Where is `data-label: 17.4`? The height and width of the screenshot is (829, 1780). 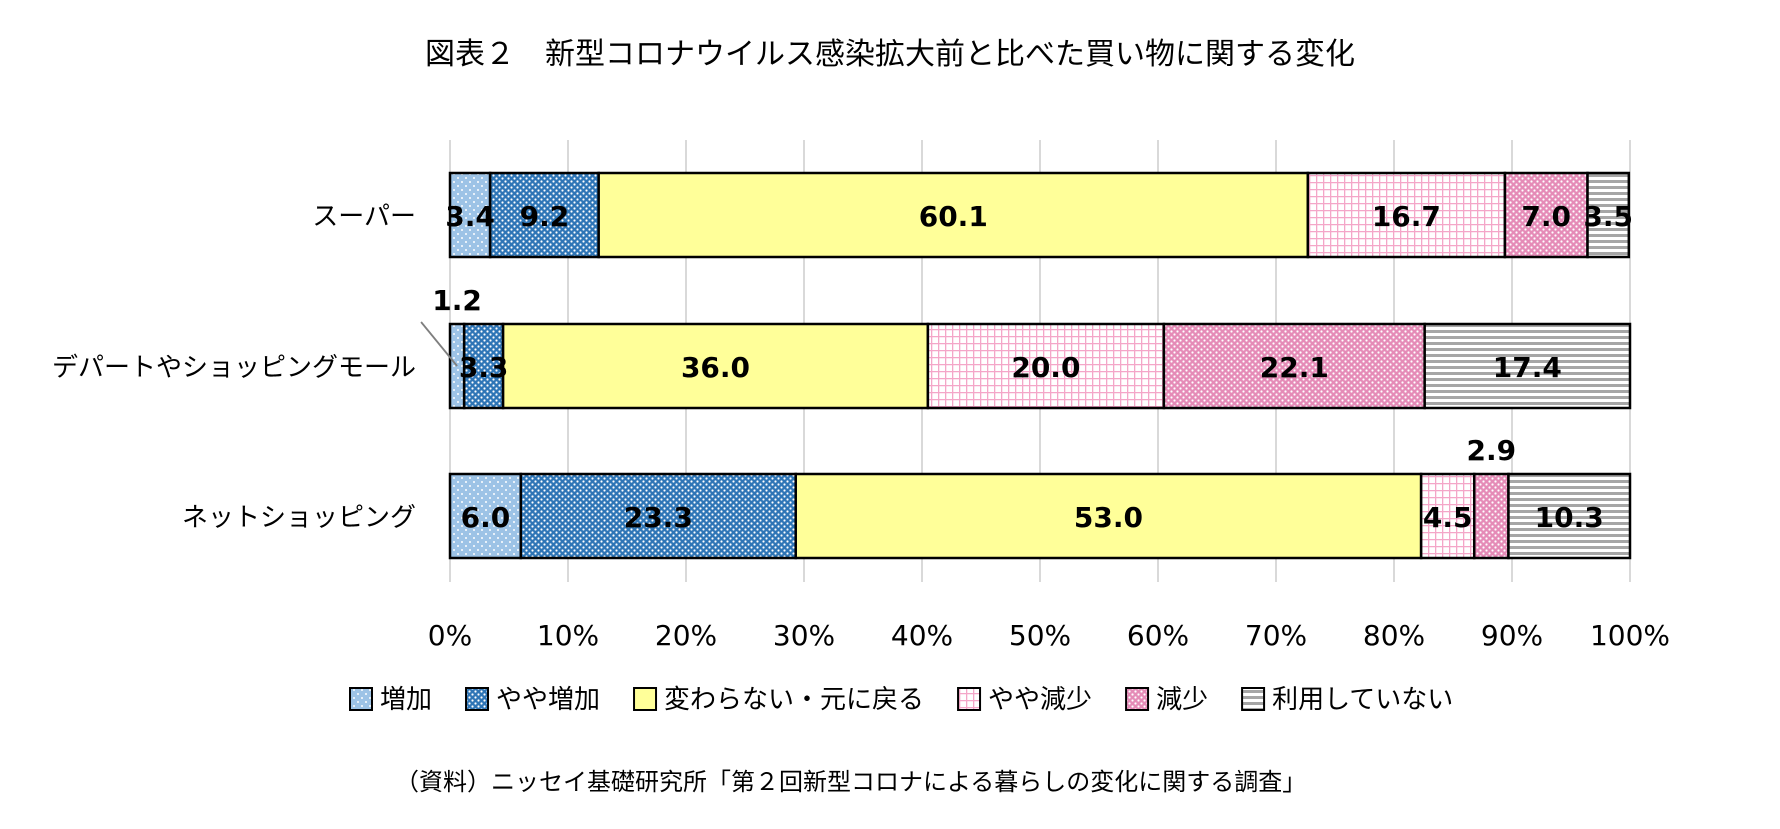 data-label: 17.4 is located at coordinates (1527, 367).